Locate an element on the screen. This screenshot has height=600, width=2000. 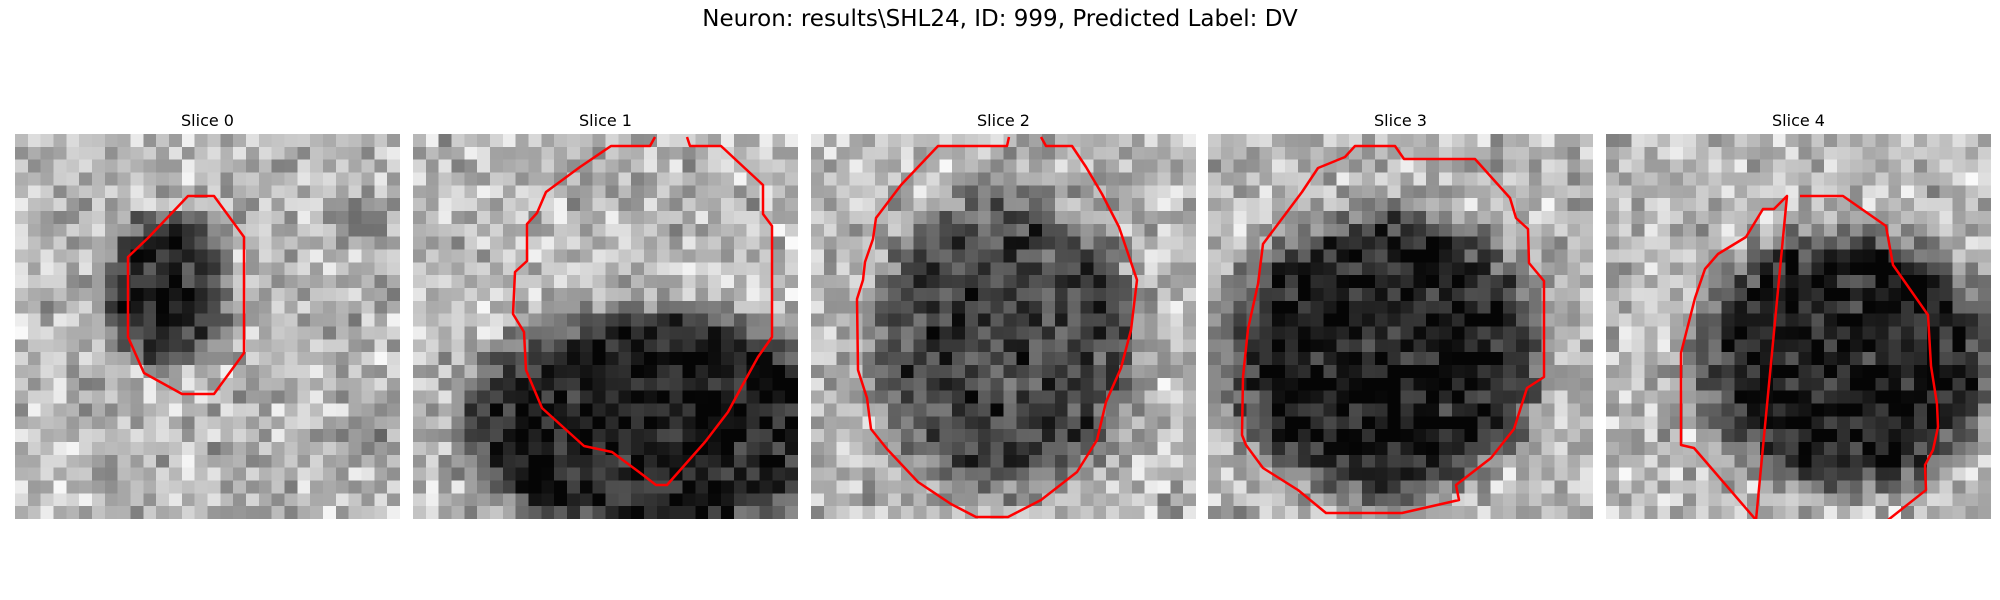
slice-panel-0: Slice 0 is located at coordinates (207, 313).